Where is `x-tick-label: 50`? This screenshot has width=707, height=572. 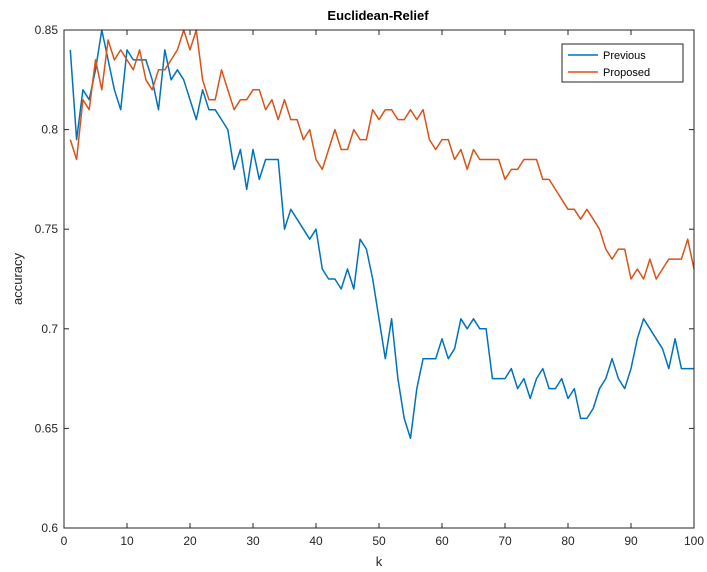
x-tick-label: 50 is located at coordinates (379, 541).